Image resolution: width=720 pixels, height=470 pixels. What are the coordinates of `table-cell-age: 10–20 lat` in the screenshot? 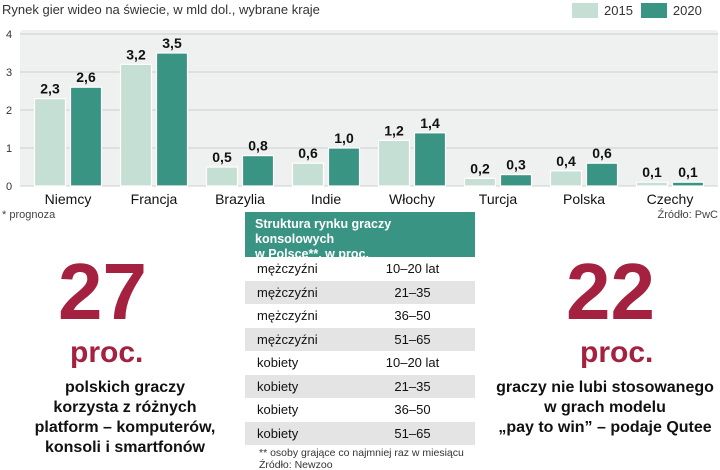 It's located at (412, 363).